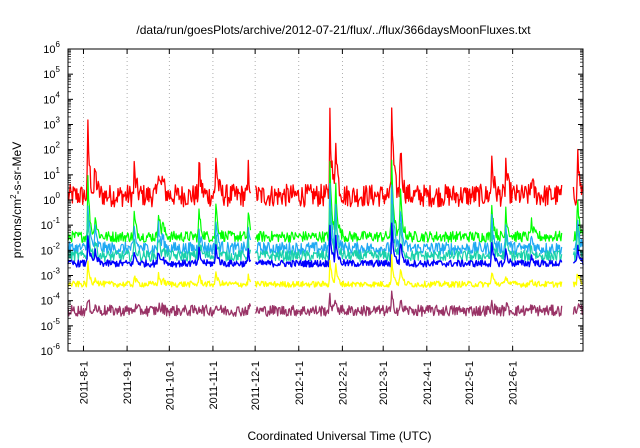 Image resolution: width=640 pixels, height=448 pixels. What do you see at coordinates (214, 385) in the screenshot?
I see `x-tick-label: 2011-11-1` at bounding box center [214, 385].